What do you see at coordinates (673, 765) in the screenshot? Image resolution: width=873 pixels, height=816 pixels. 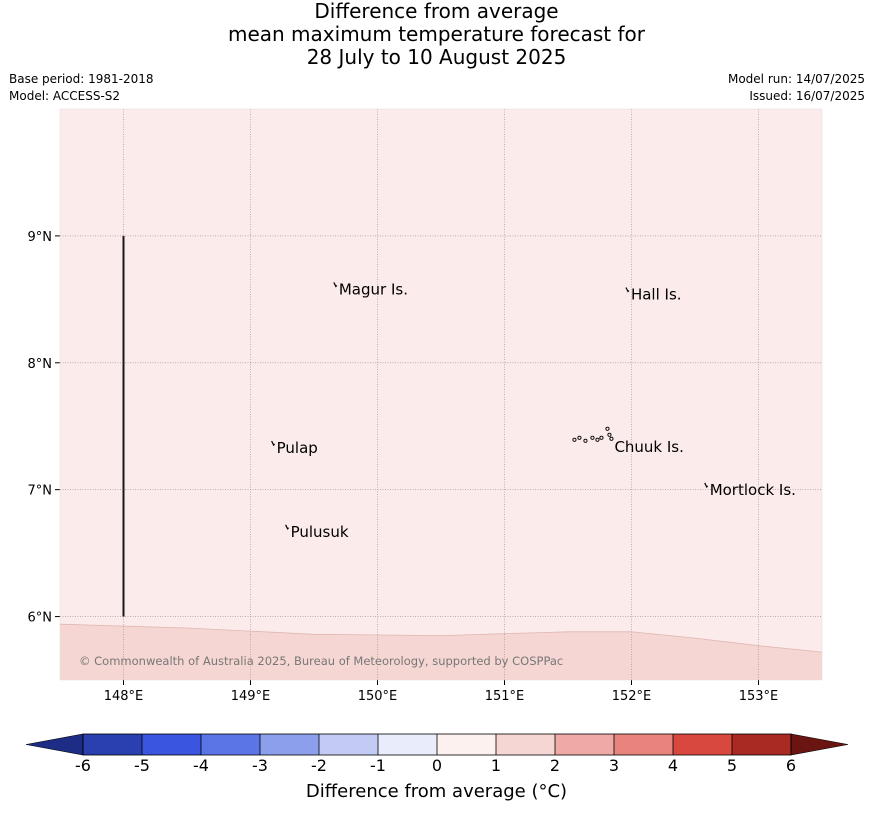 I see `colorbar-tick-label: 4` at bounding box center [673, 765].